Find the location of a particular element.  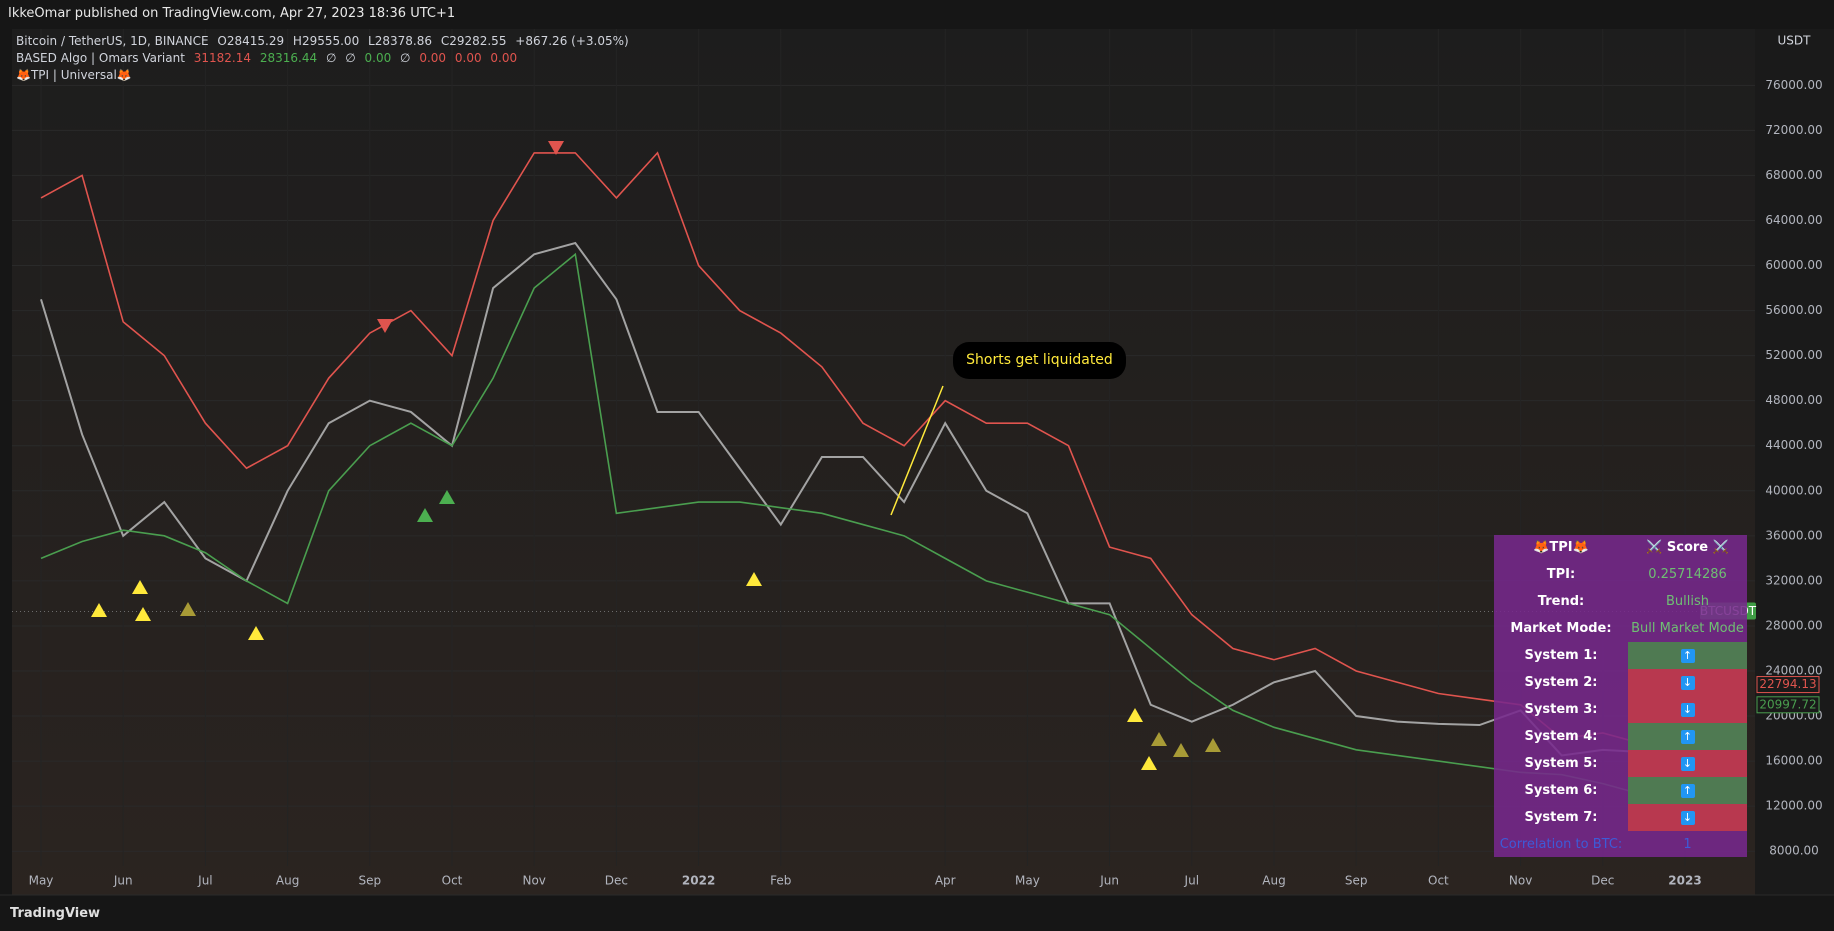

table-row: 🦊TPI🦊 ⚔️ Score ⚔️ is located at coordinates (1620, 547).